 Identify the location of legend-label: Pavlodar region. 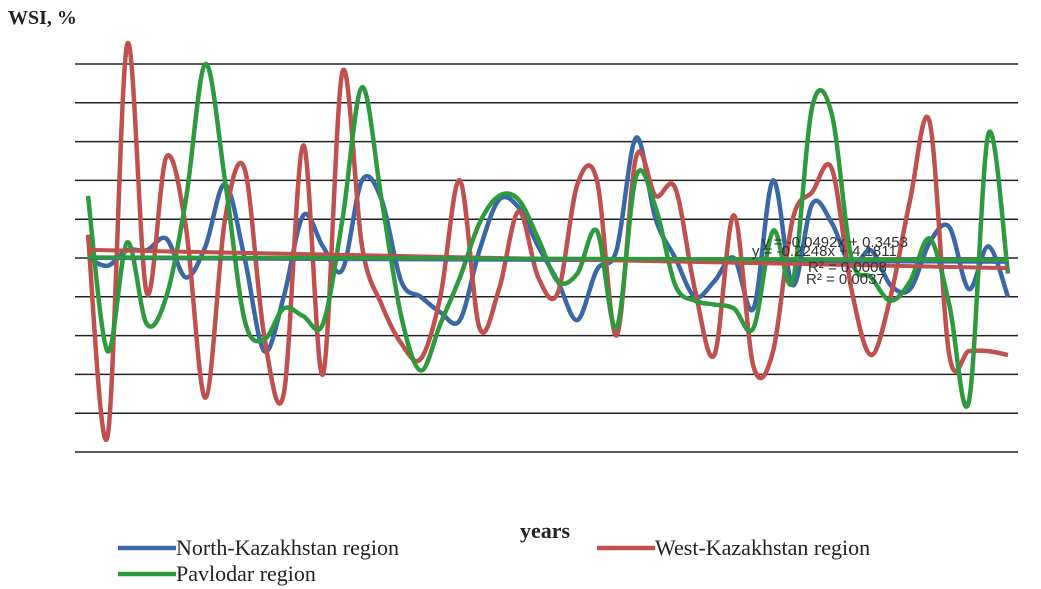
(246, 573).